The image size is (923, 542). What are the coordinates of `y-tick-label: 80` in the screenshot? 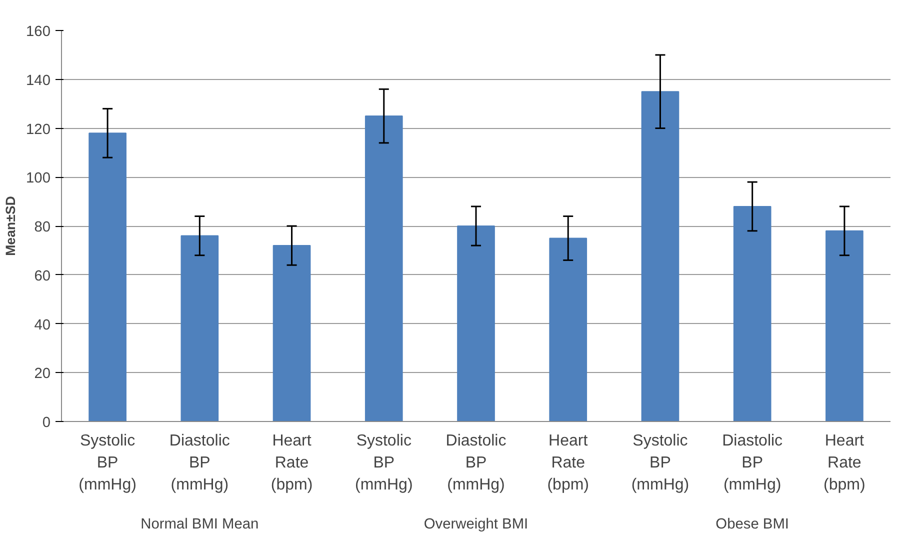 It's located at (42, 228).